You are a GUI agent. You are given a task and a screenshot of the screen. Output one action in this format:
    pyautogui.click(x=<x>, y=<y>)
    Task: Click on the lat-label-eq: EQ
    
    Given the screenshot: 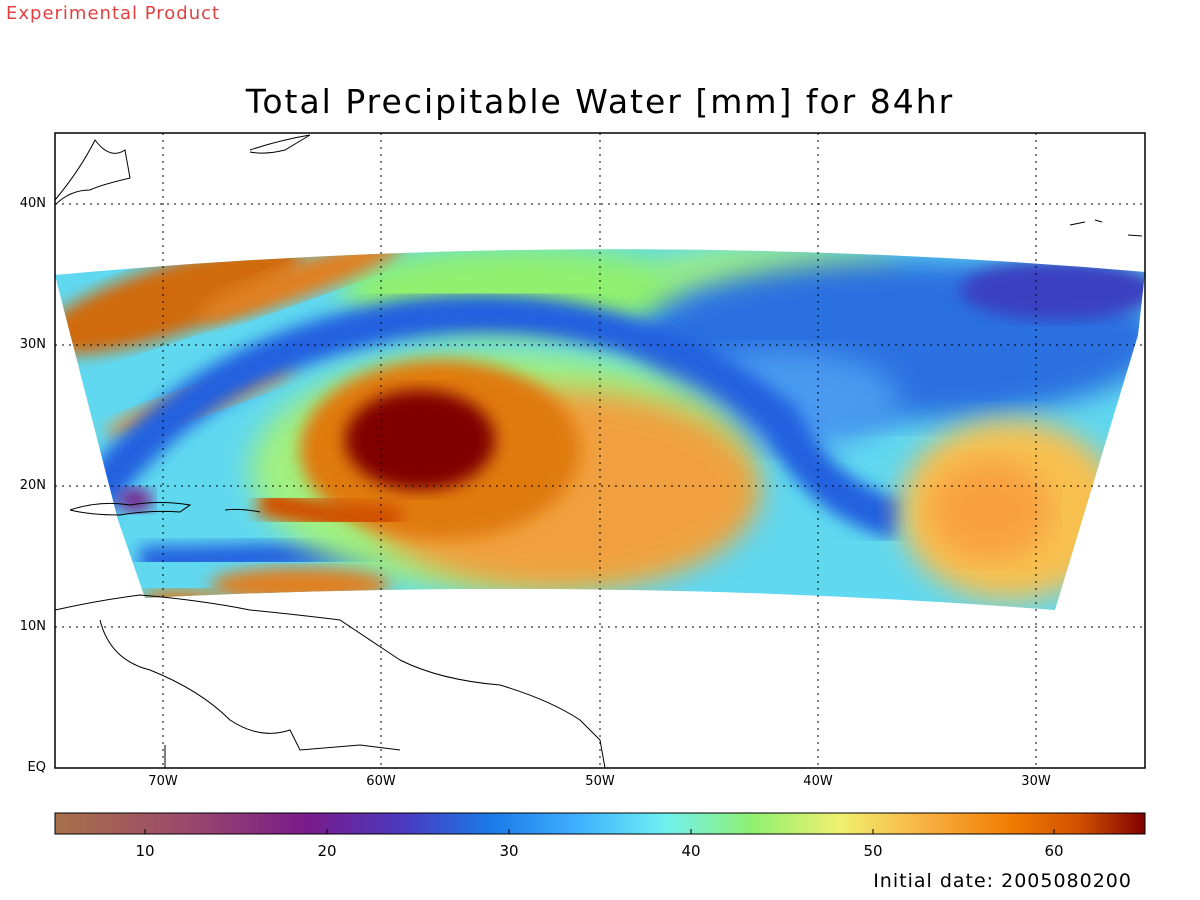 What is the action you would take?
    pyautogui.click(x=36, y=767)
    